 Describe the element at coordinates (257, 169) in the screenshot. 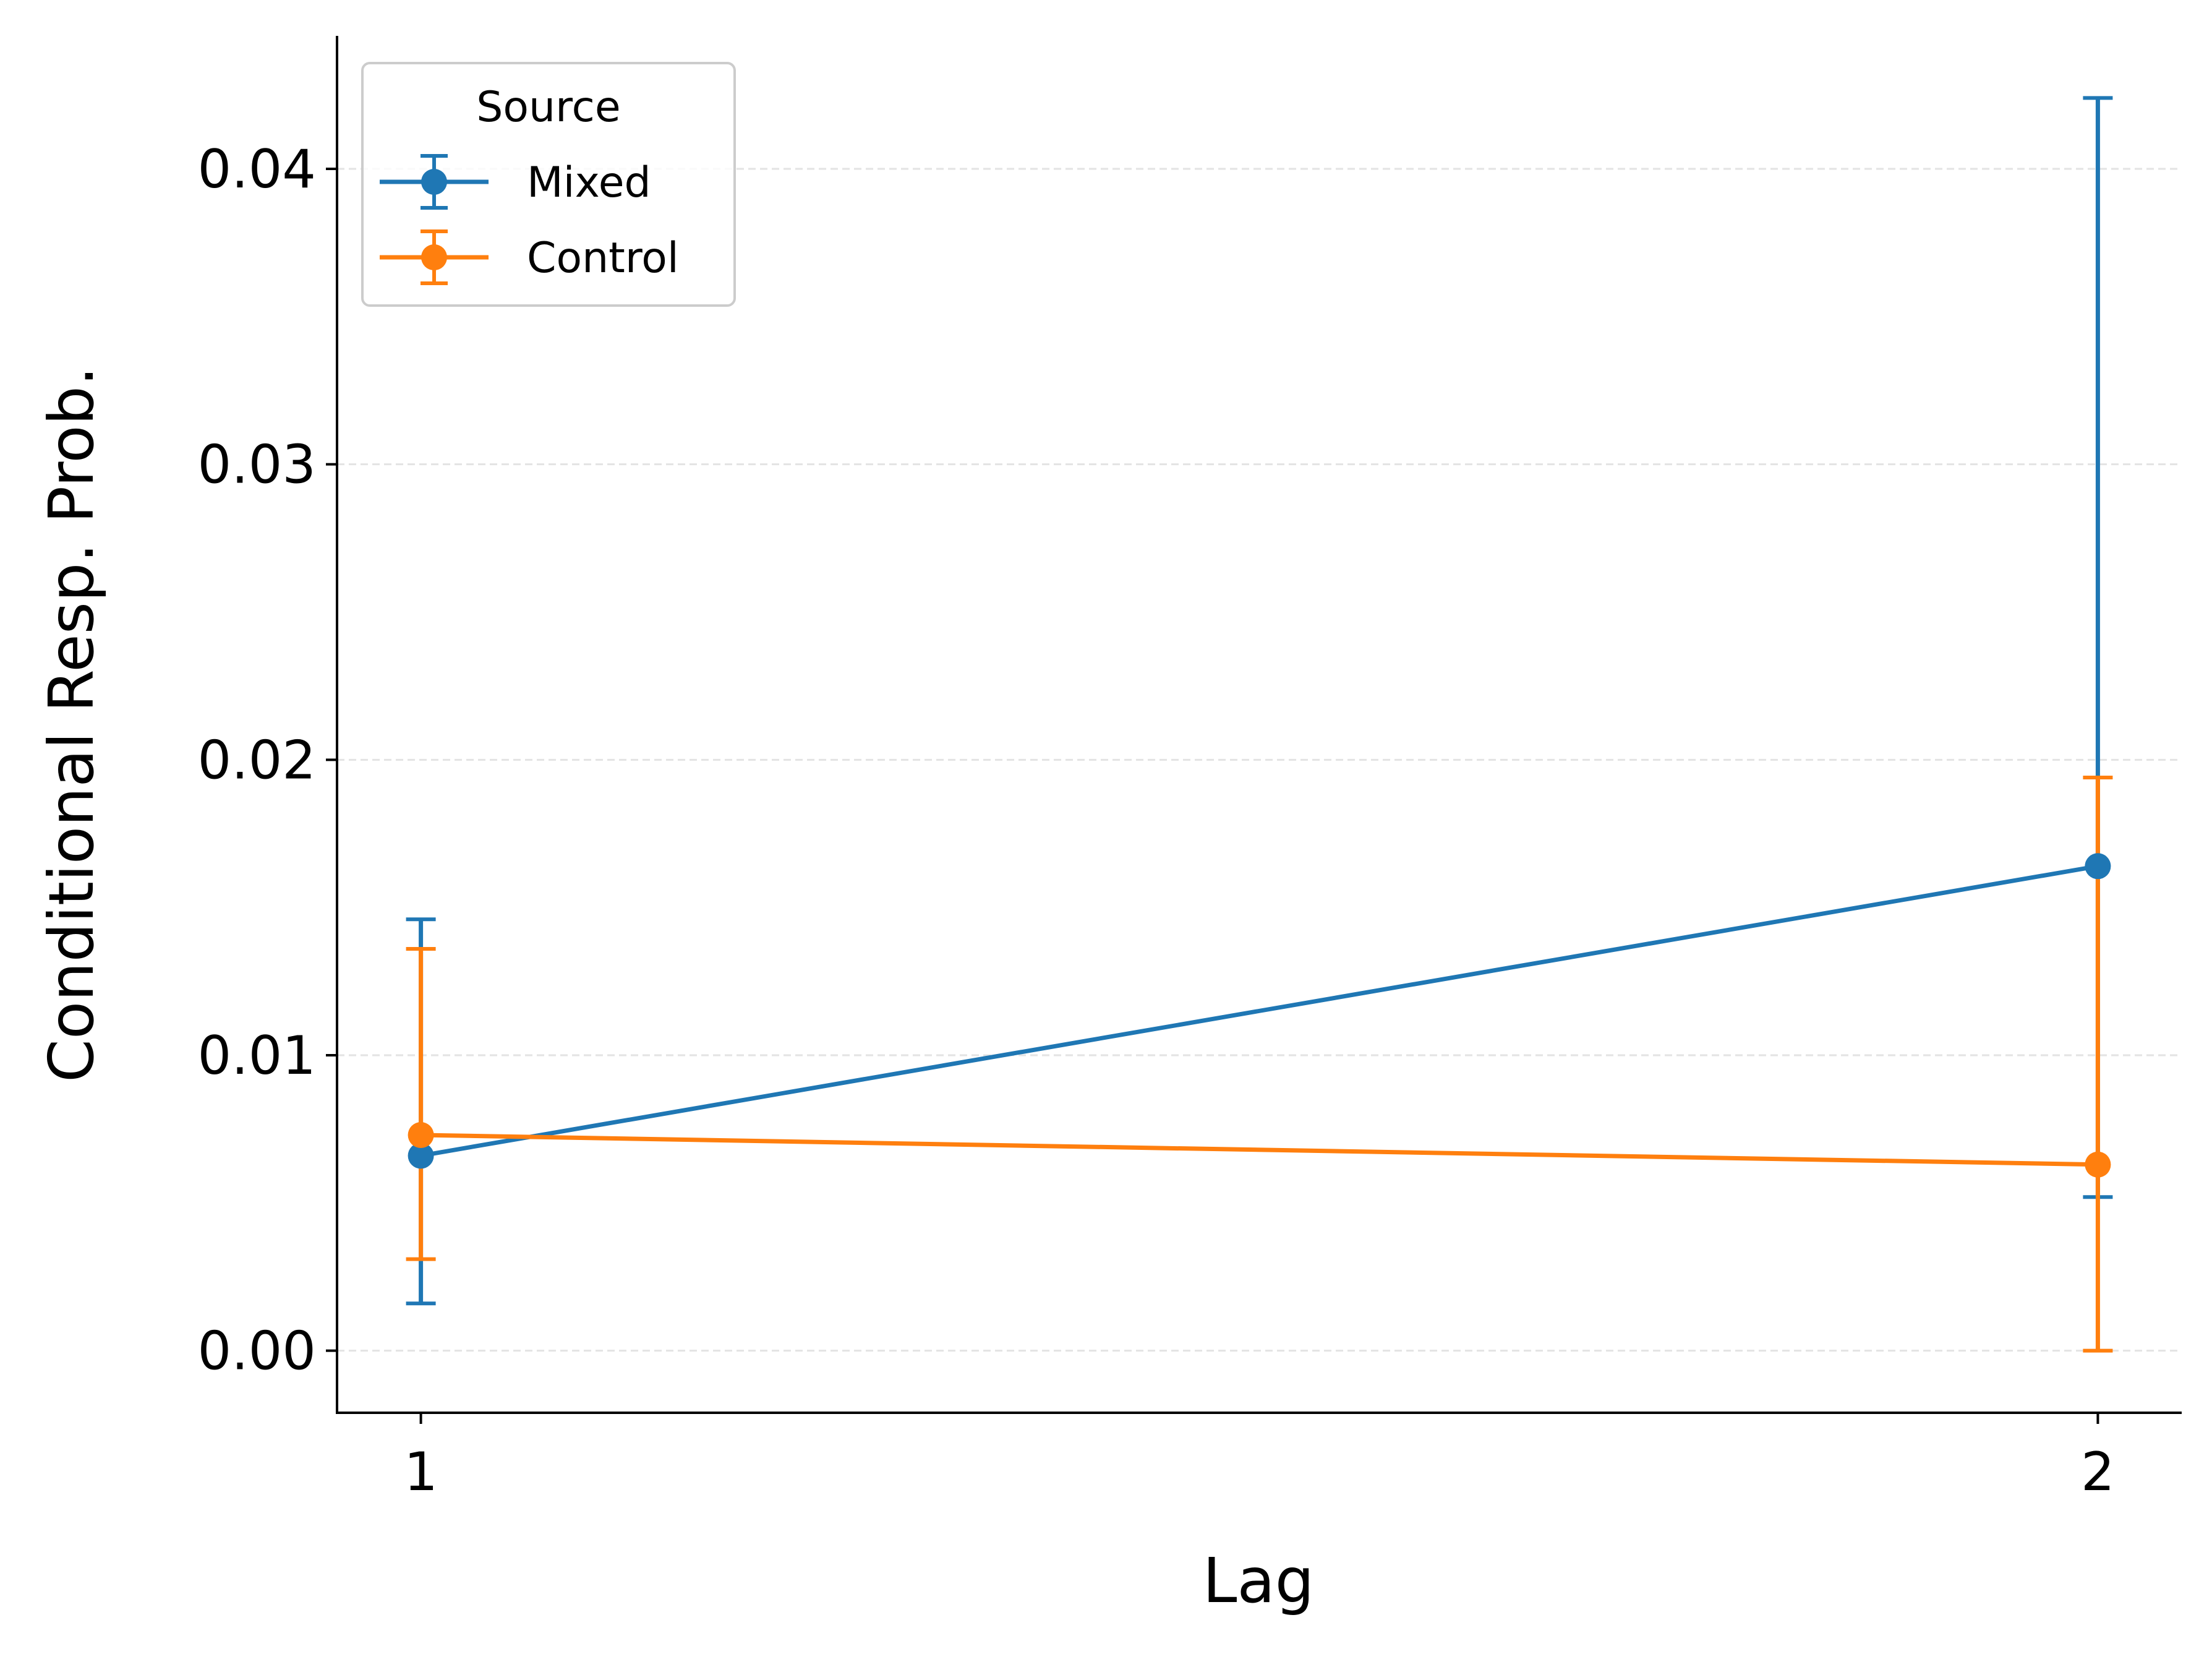

I see `y-tick-label: 0.04` at that location.